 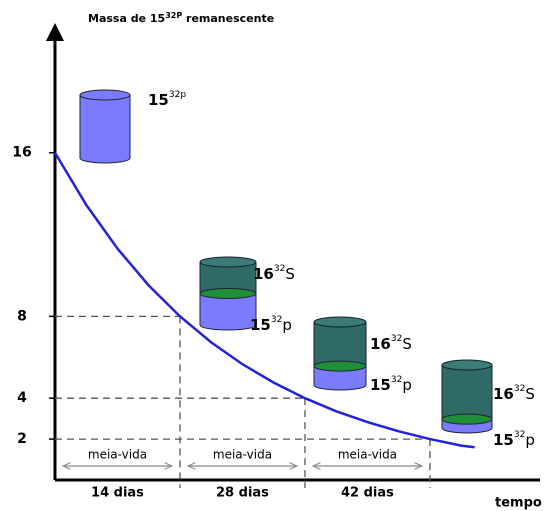 I want to click on interval-time: 28 dias, so click(x=242, y=493).